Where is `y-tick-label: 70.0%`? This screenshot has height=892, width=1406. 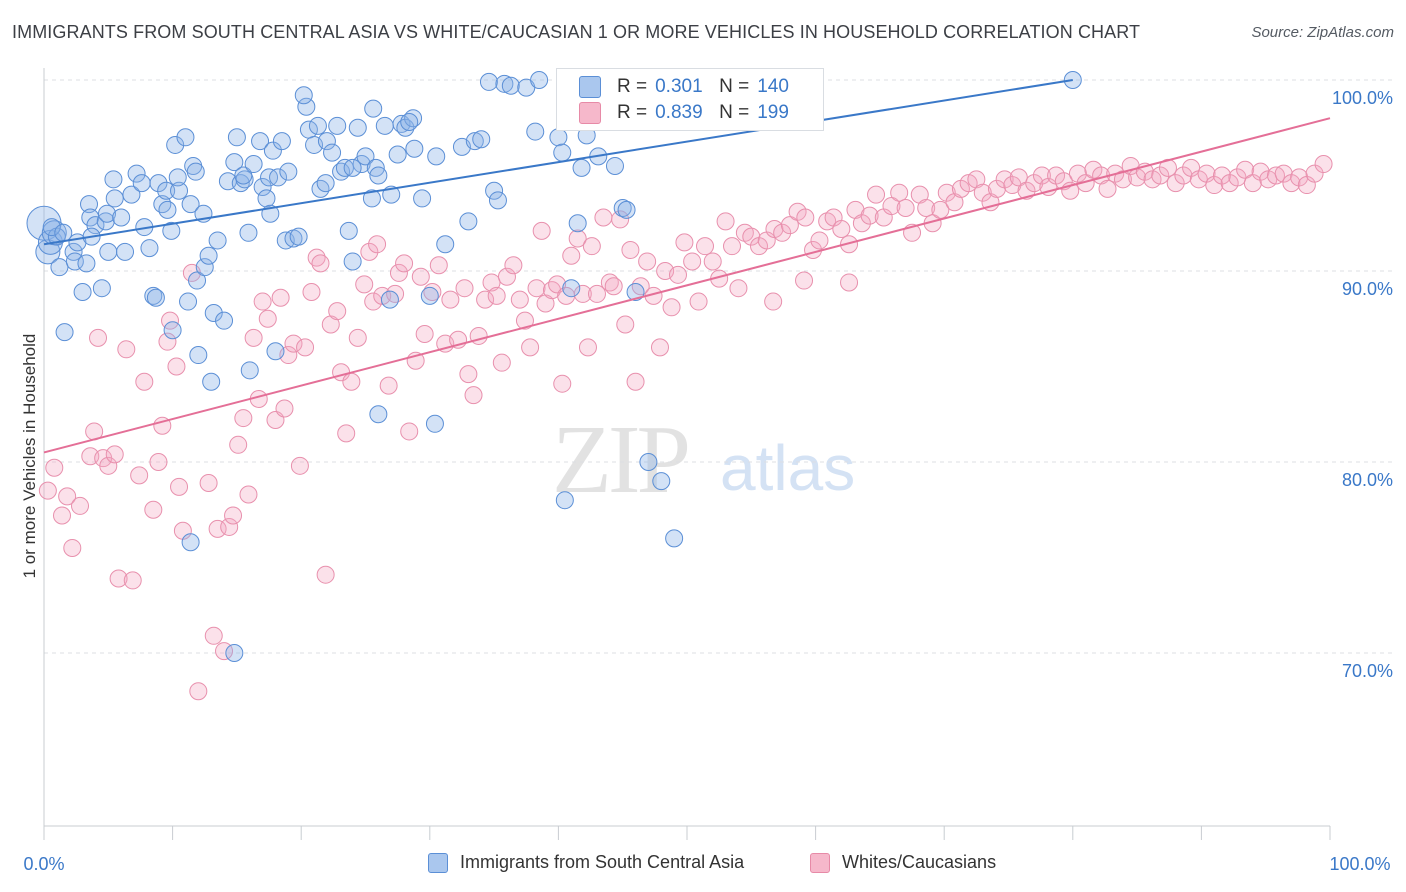 y-tick-label: 70.0% is located at coordinates (1367, 671).